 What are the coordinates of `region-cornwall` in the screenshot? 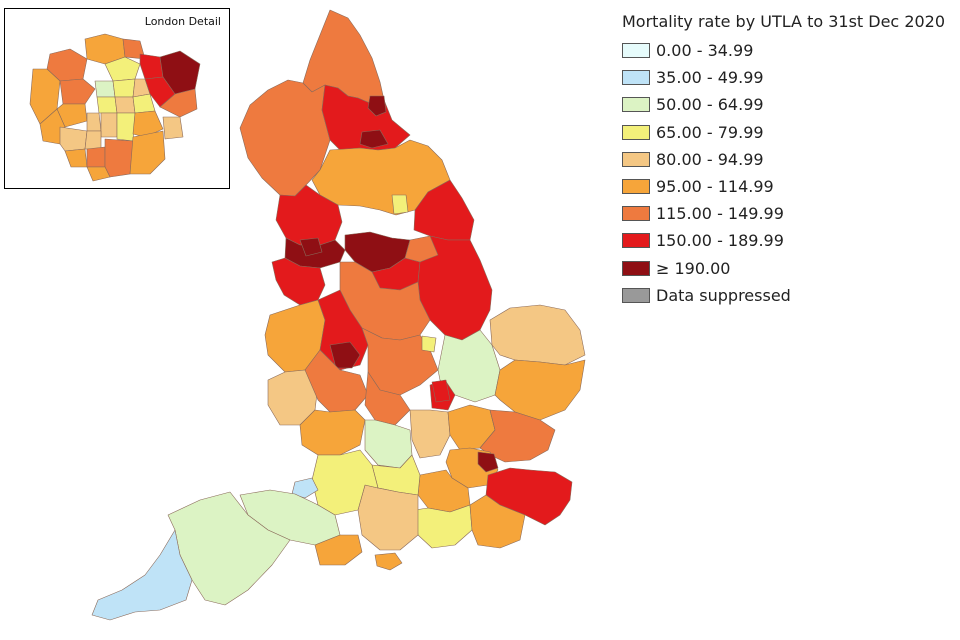 It's located at (142, 575).